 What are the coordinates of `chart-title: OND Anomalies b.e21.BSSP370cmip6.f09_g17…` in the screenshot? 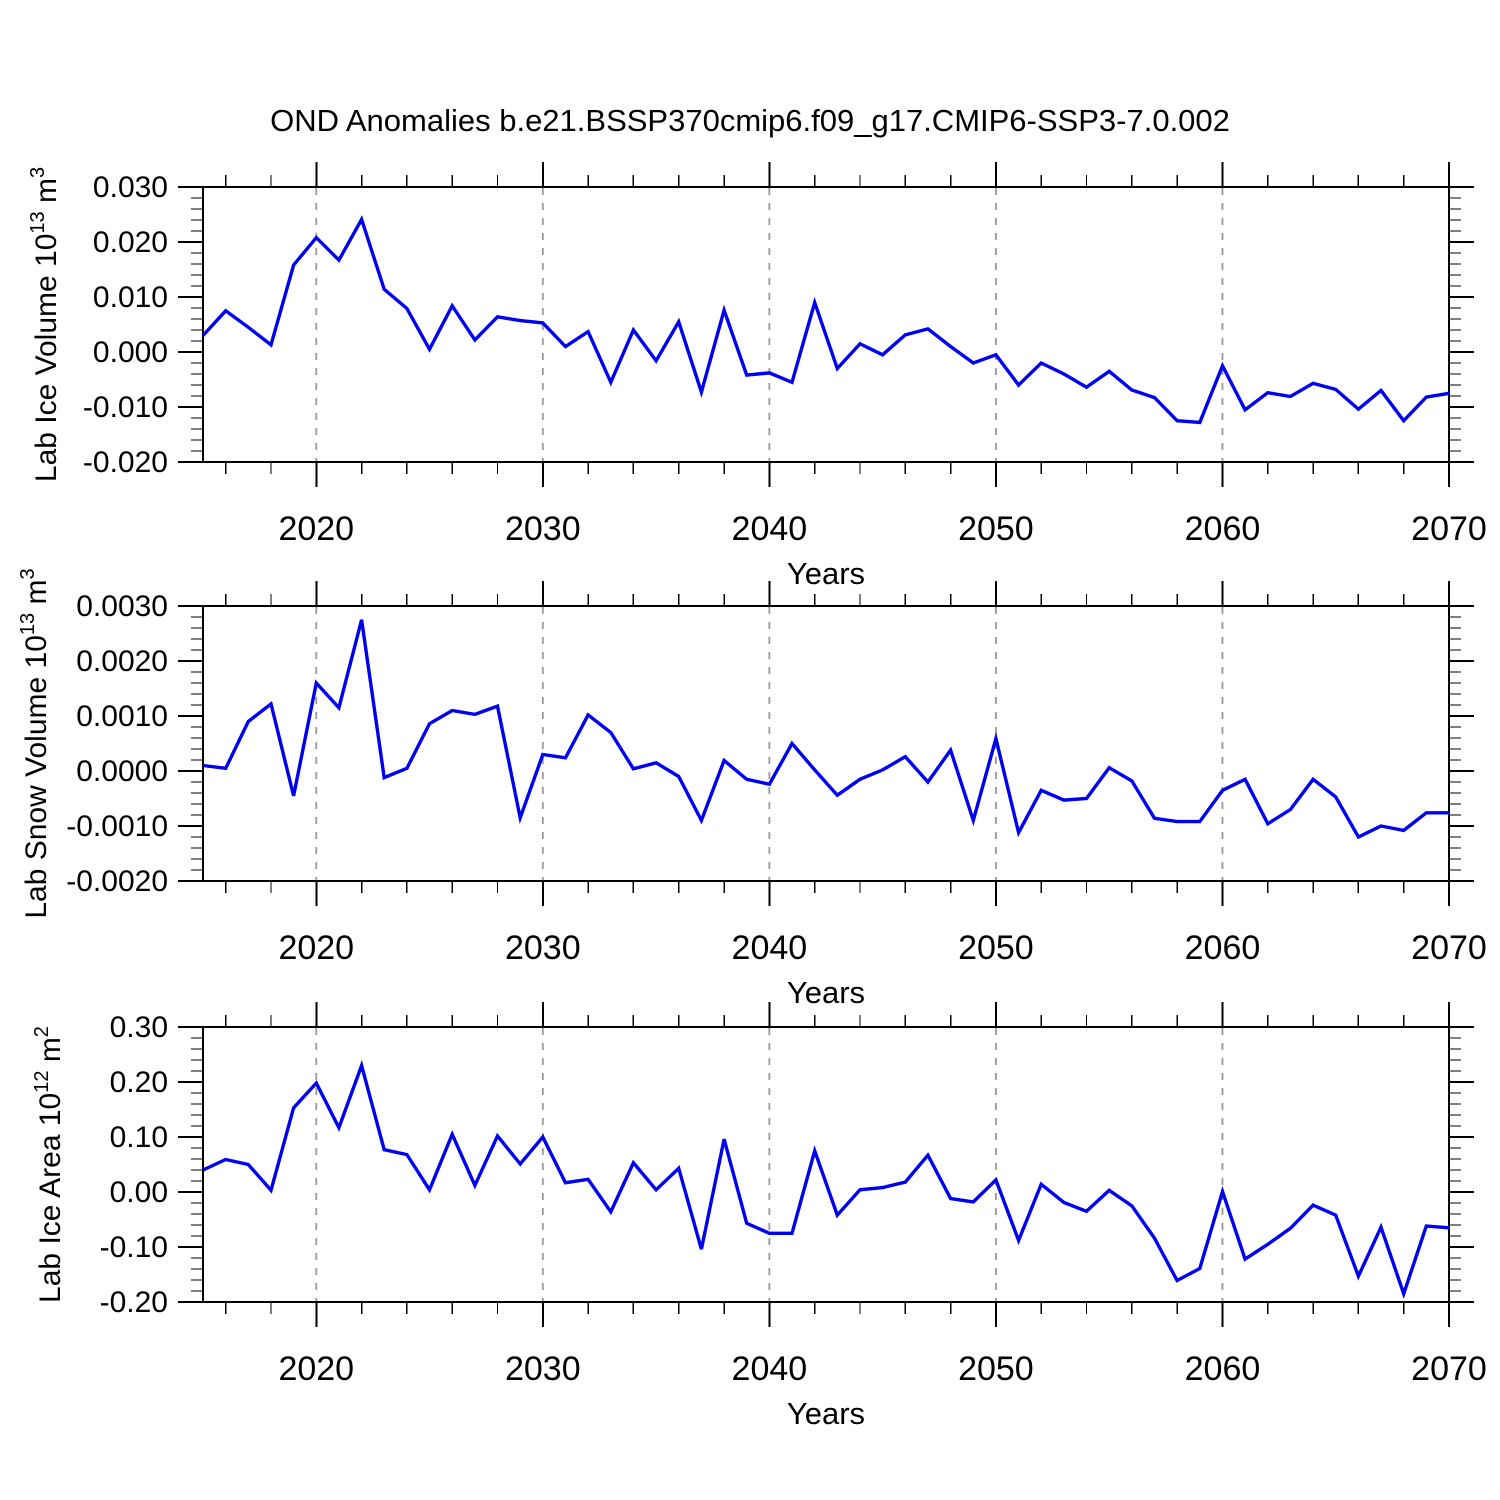 It's located at (750, 120).